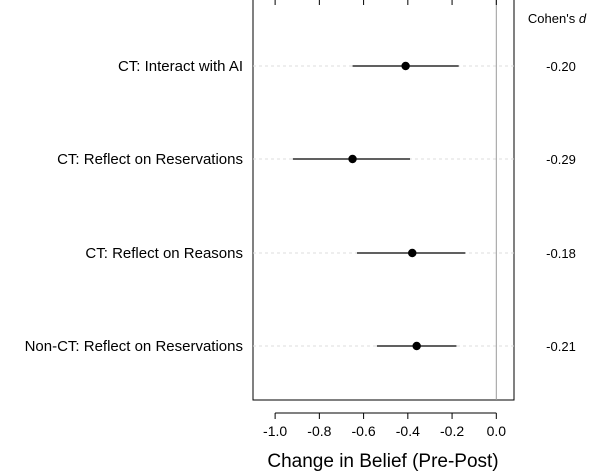  I want to click on effect-size-header-symbol: d, so click(583, 18).